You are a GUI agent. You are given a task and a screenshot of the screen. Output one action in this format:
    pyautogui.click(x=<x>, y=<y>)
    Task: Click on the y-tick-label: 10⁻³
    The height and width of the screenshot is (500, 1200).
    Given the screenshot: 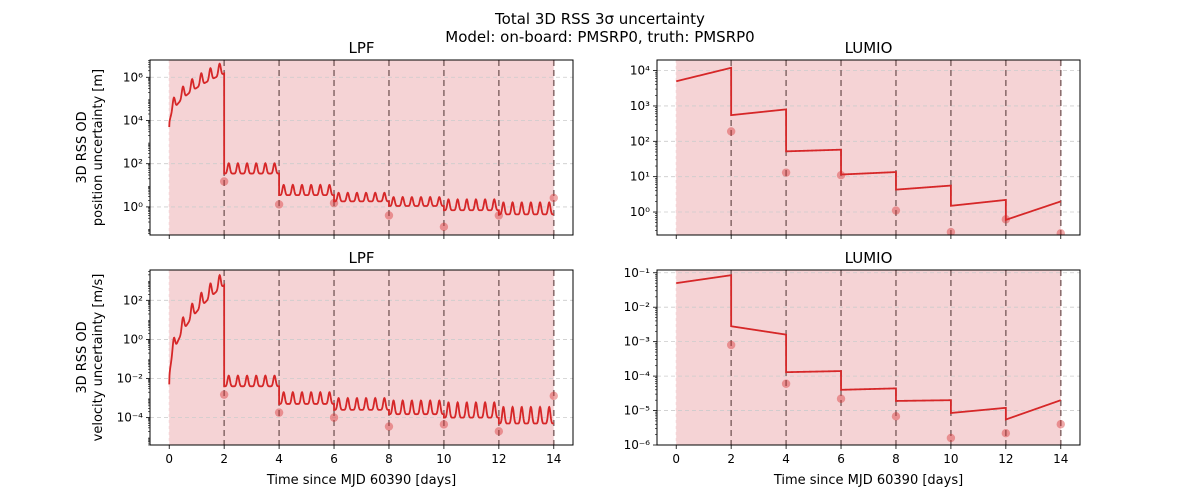 What is the action you would take?
    pyautogui.click(x=637, y=342)
    